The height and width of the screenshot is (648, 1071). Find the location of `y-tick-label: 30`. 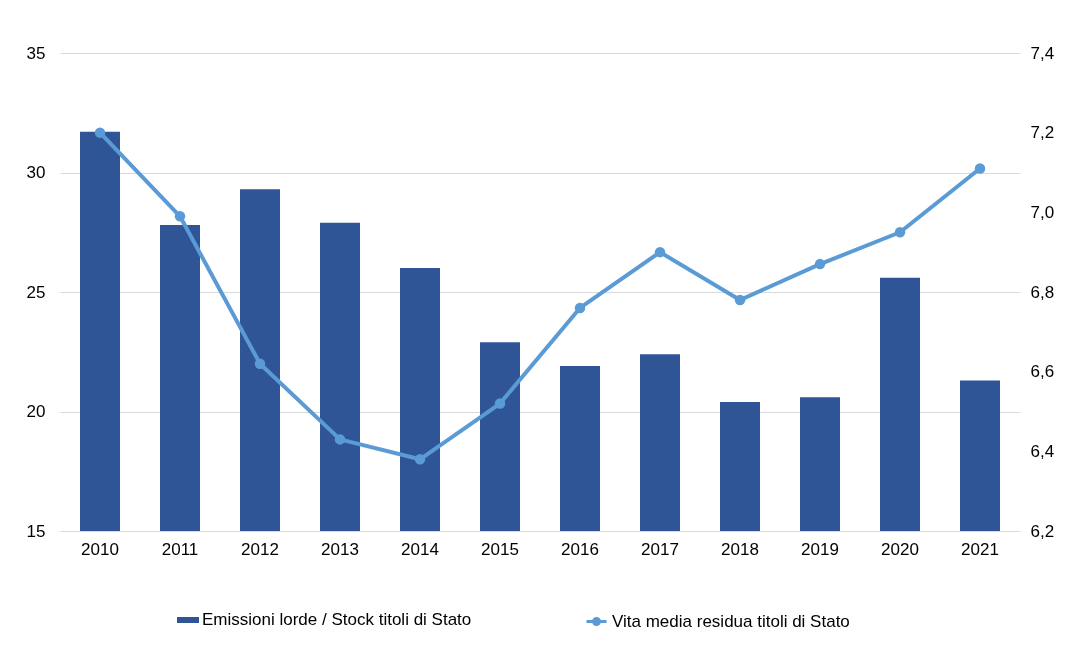

y-tick-label: 30 is located at coordinates (36, 172).